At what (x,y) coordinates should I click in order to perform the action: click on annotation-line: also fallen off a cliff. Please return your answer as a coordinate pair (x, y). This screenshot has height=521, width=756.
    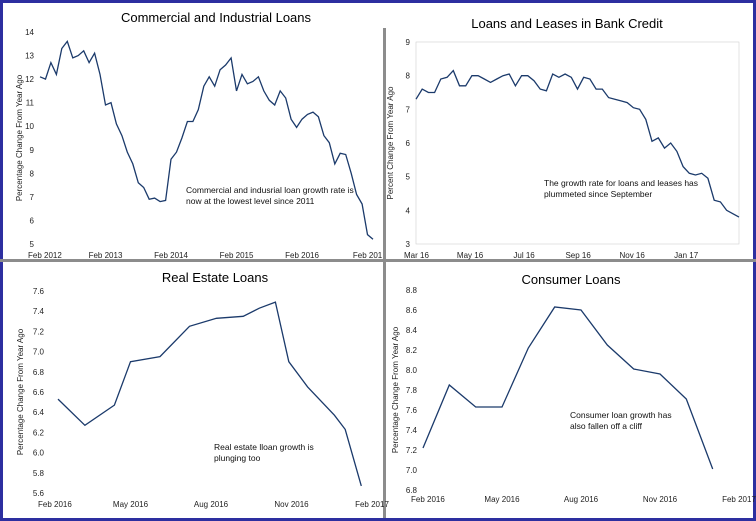
    Looking at the image, I should click on (606, 426).